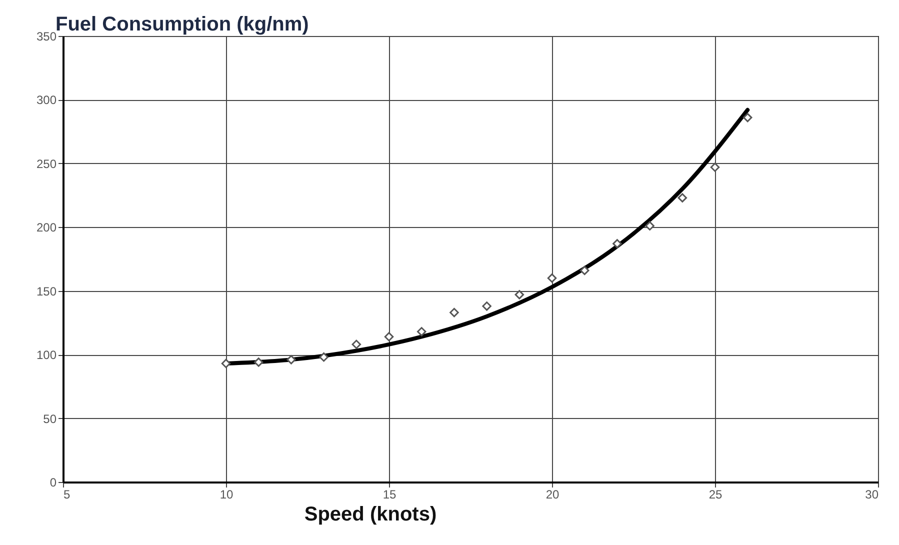 The image size is (899, 545). What do you see at coordinates (46, 100) in the screenshot?
I see `y-tick-label: 300` at bounding box center [46, 100].